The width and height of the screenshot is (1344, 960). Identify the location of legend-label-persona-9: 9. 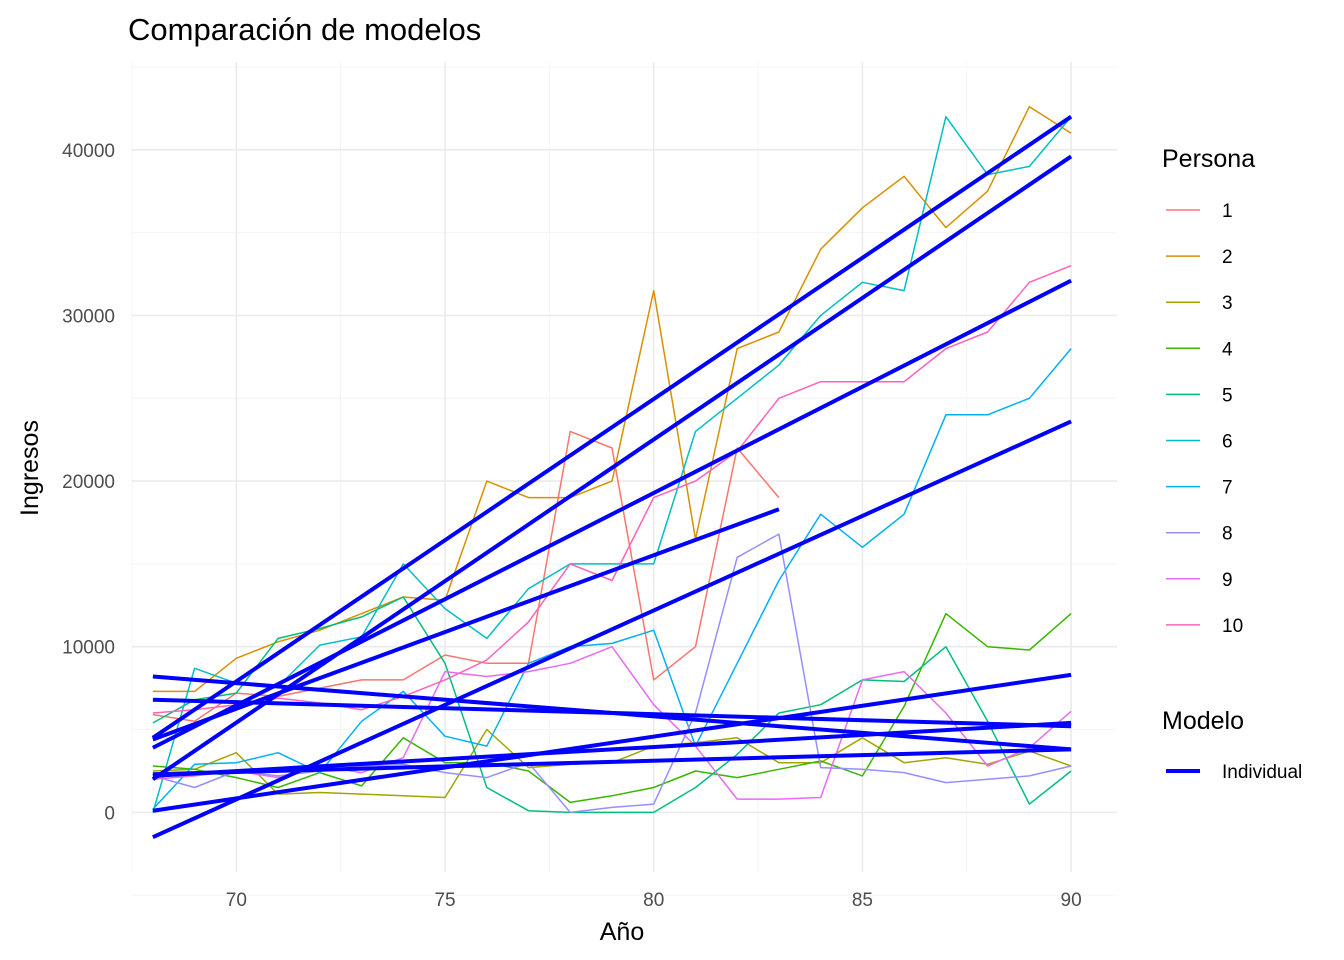
(1227, 580).